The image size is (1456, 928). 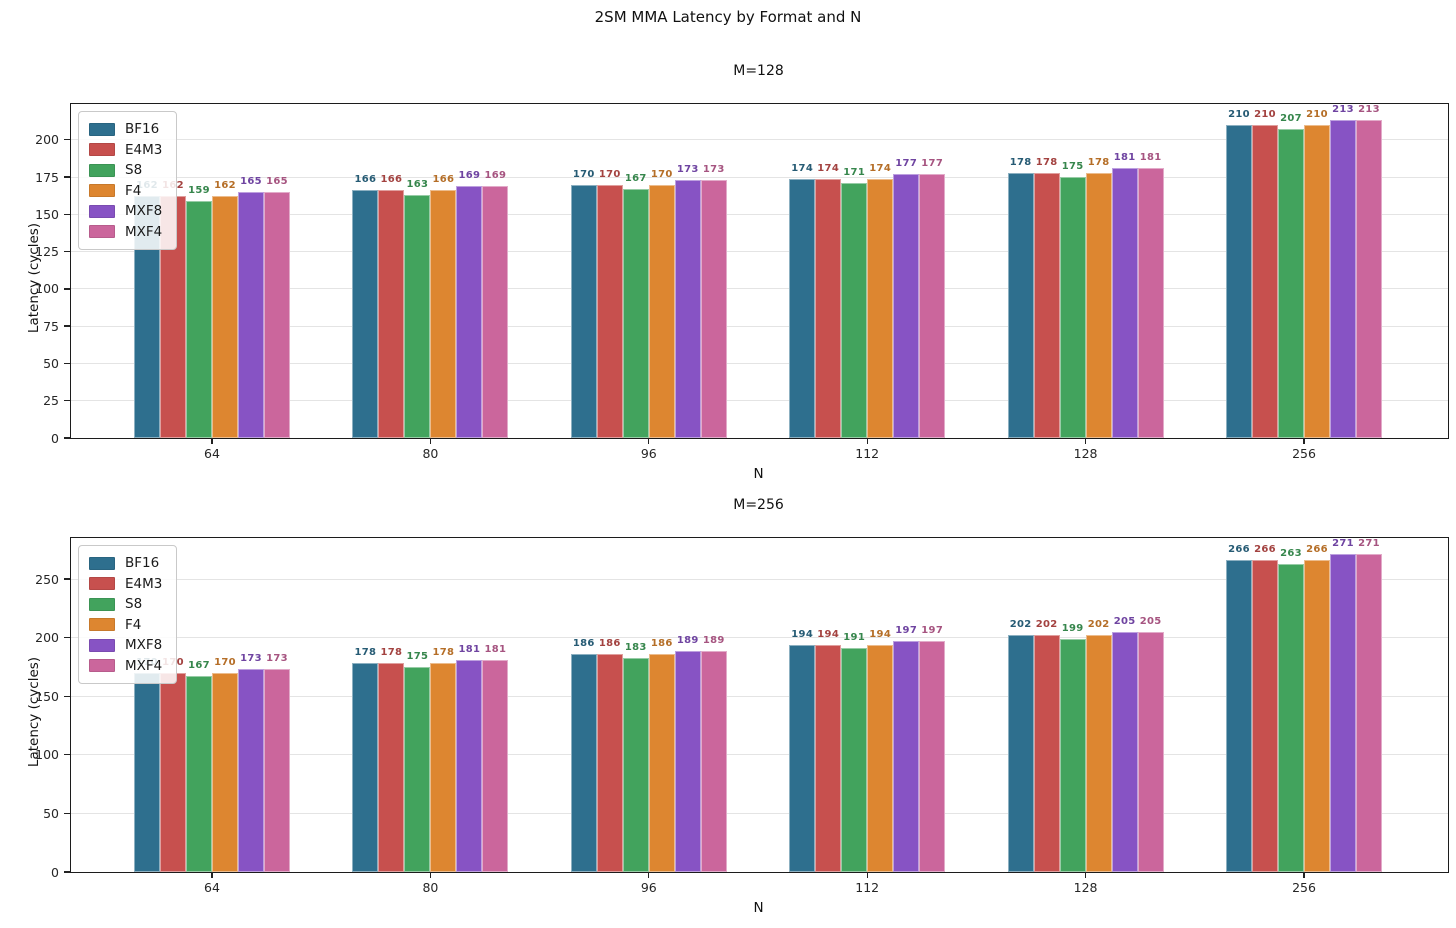 What do you see at coordinates (758, 71) in the screenshot?
I see `subplot-title-m128: M=128` at bounding box center [758, 71].